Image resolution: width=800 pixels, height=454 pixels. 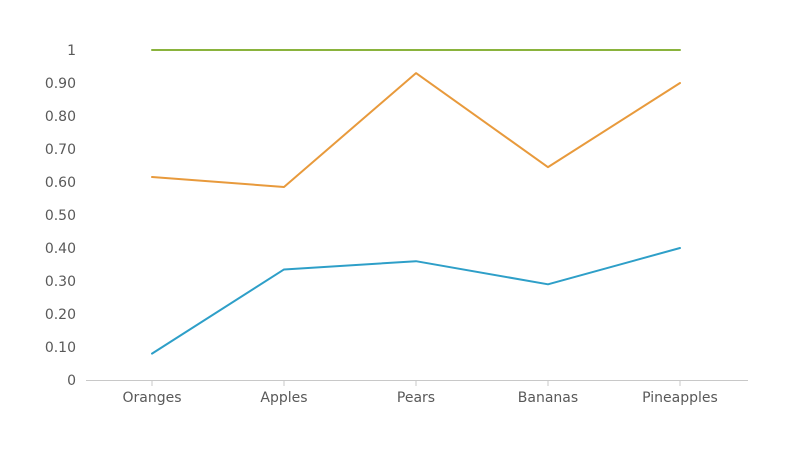 What do you see at coordinates (60, 150) in the screenshot?
I see `y-tick-label: 0.70` at bounding box center [60, 150].